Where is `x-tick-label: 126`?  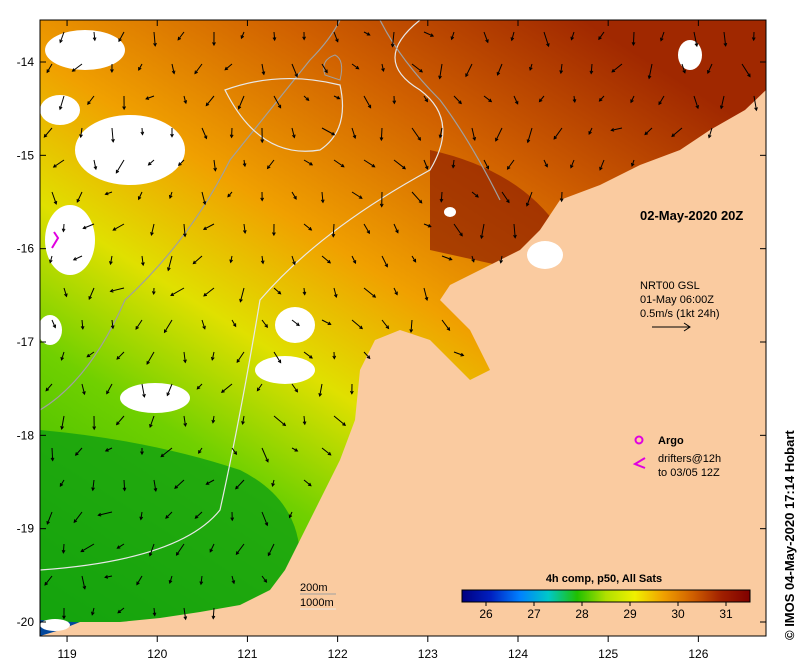
x-tick-label: 126 is located at coordinates (698, 654).